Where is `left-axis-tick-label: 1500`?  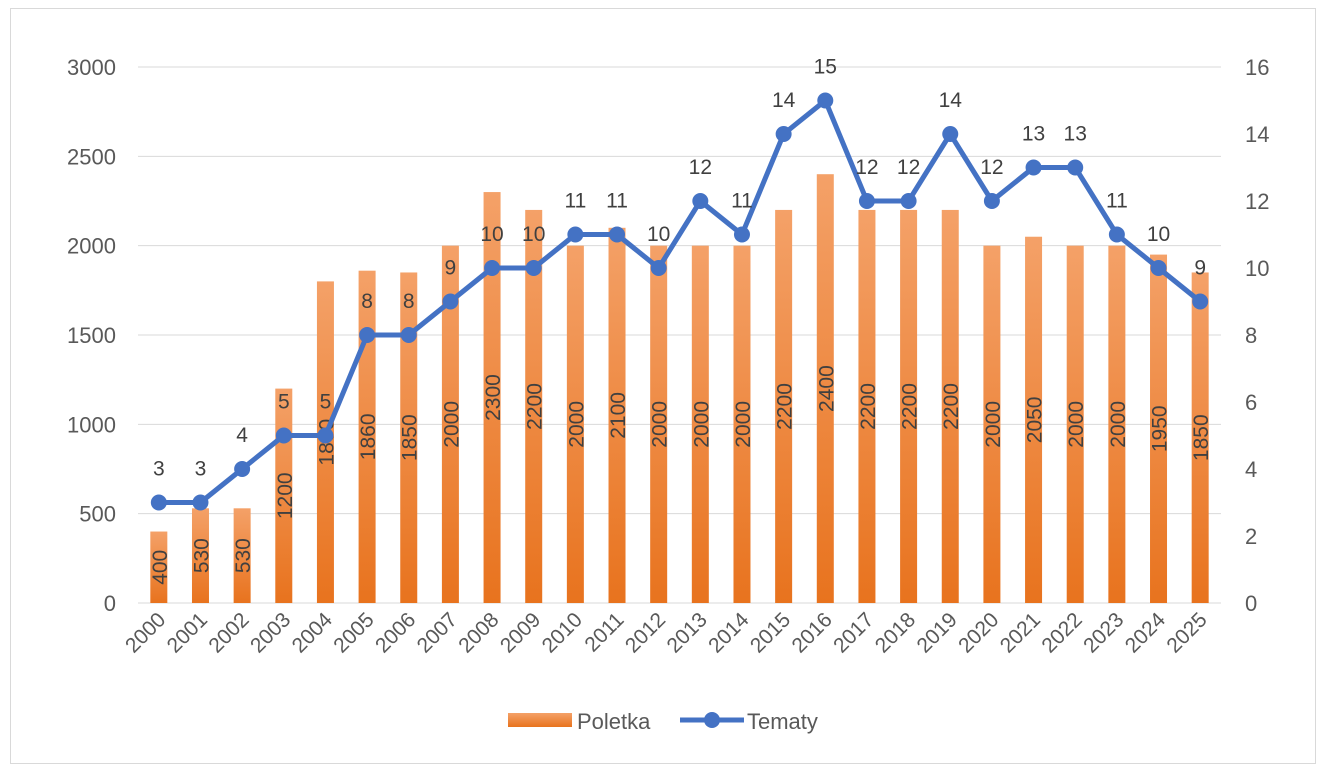
left-axis-tick-label: 1500 is located at coordinates (91, 335).